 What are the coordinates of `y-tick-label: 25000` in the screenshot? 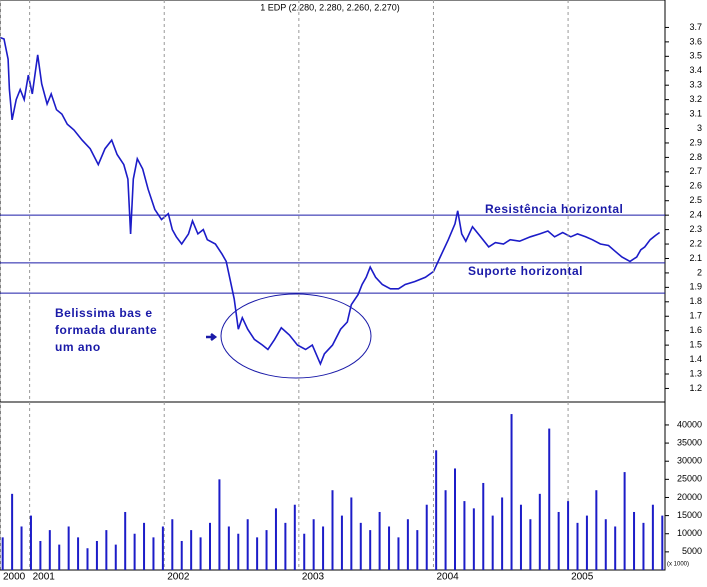 It's located at (689, 479).